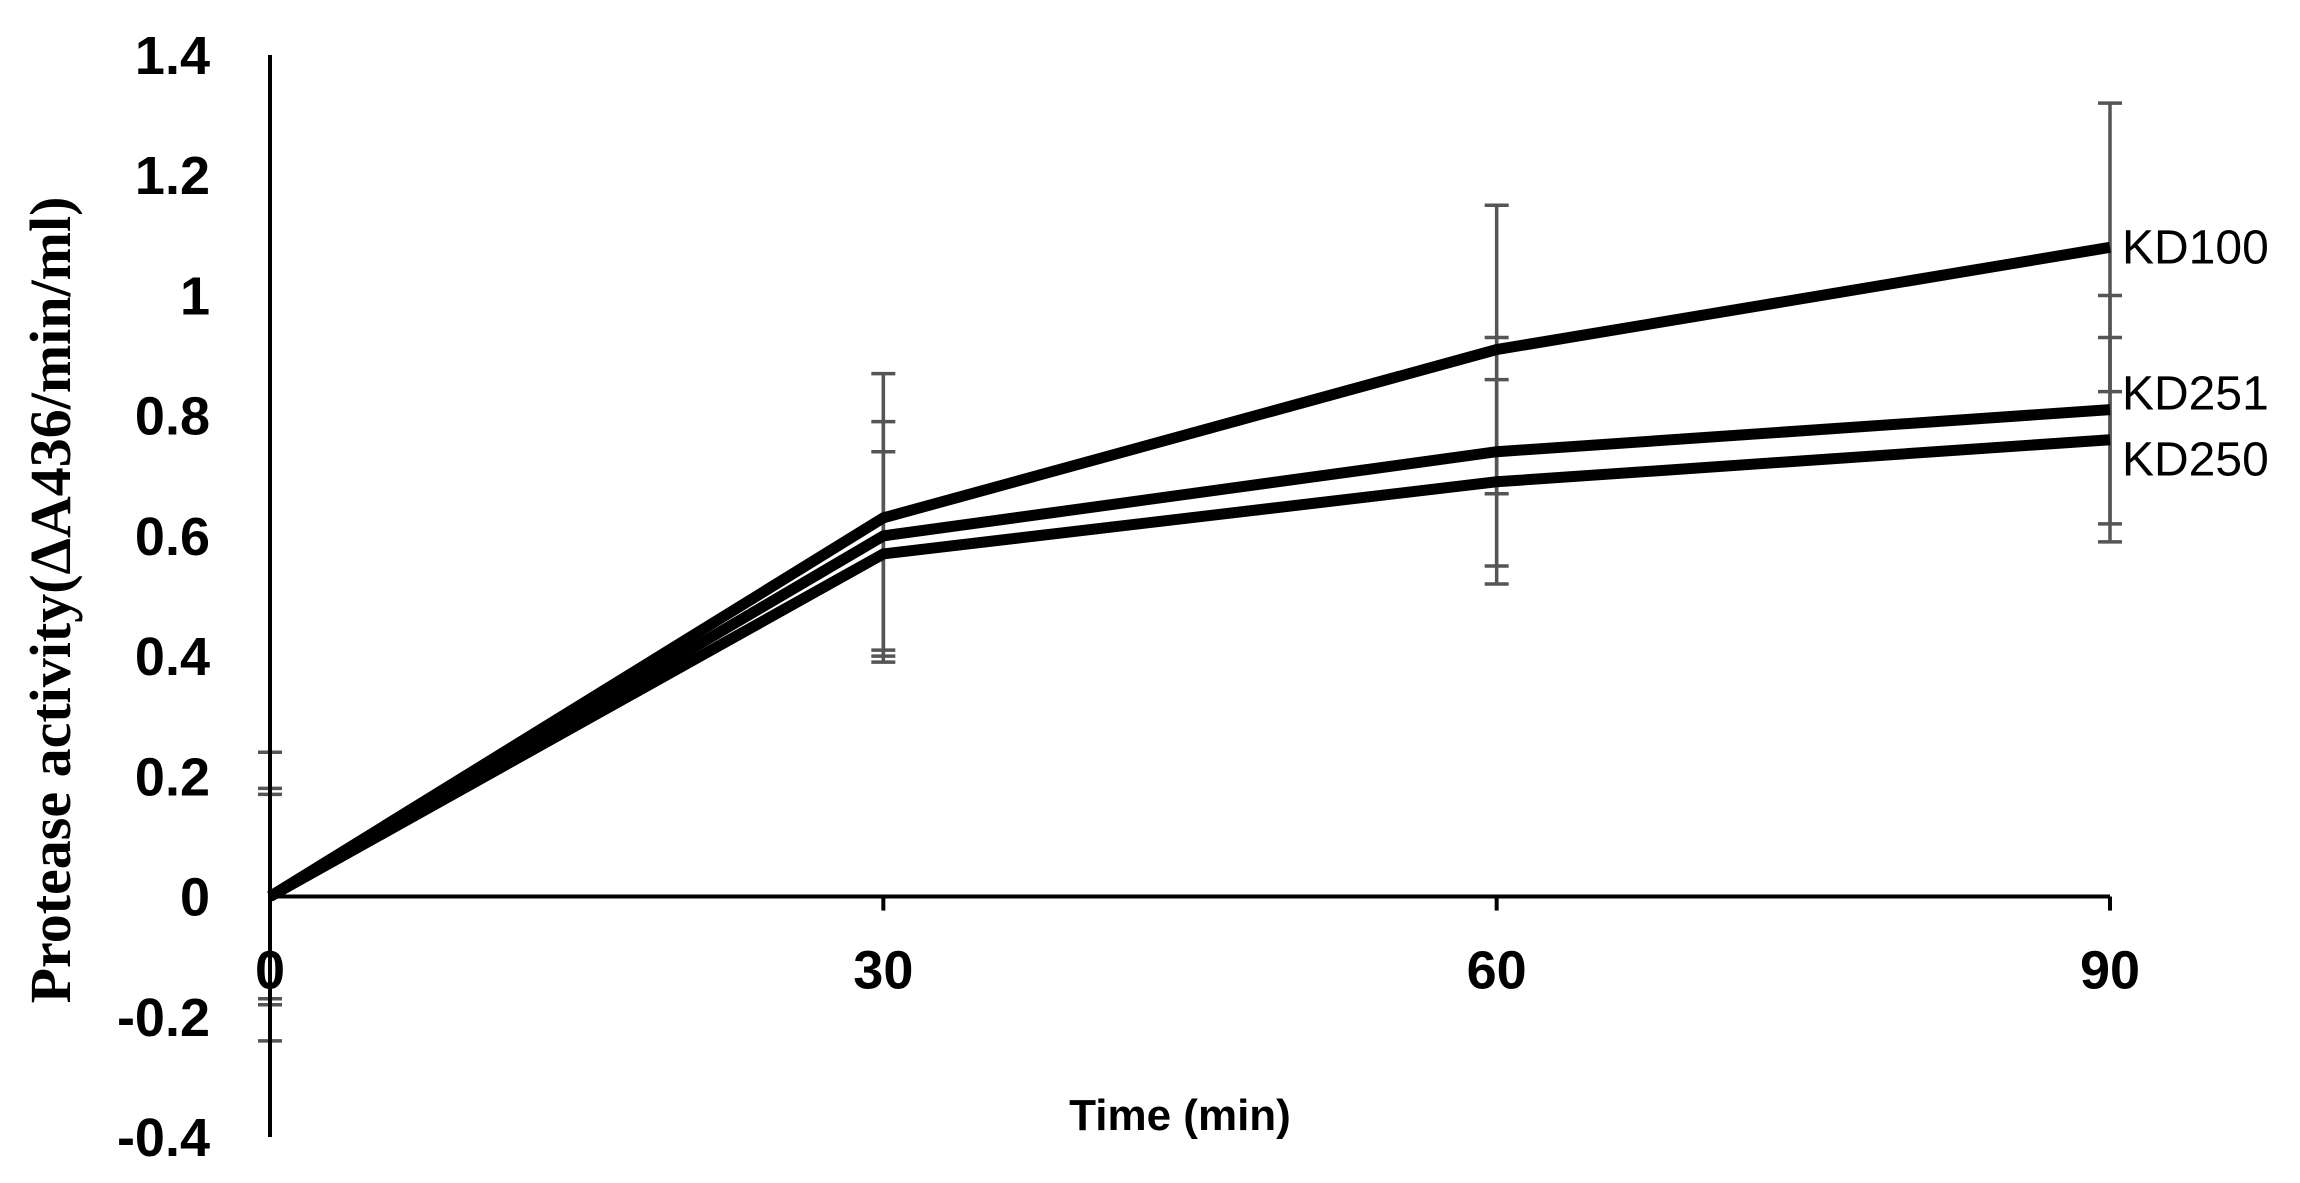 Image resolution: width=2300 pixels, height=1183 pixels. What do you see at coordinates (883, 971) in the screenshot?
I see `x-tick-label: 30` at bounding box center [883, 971].